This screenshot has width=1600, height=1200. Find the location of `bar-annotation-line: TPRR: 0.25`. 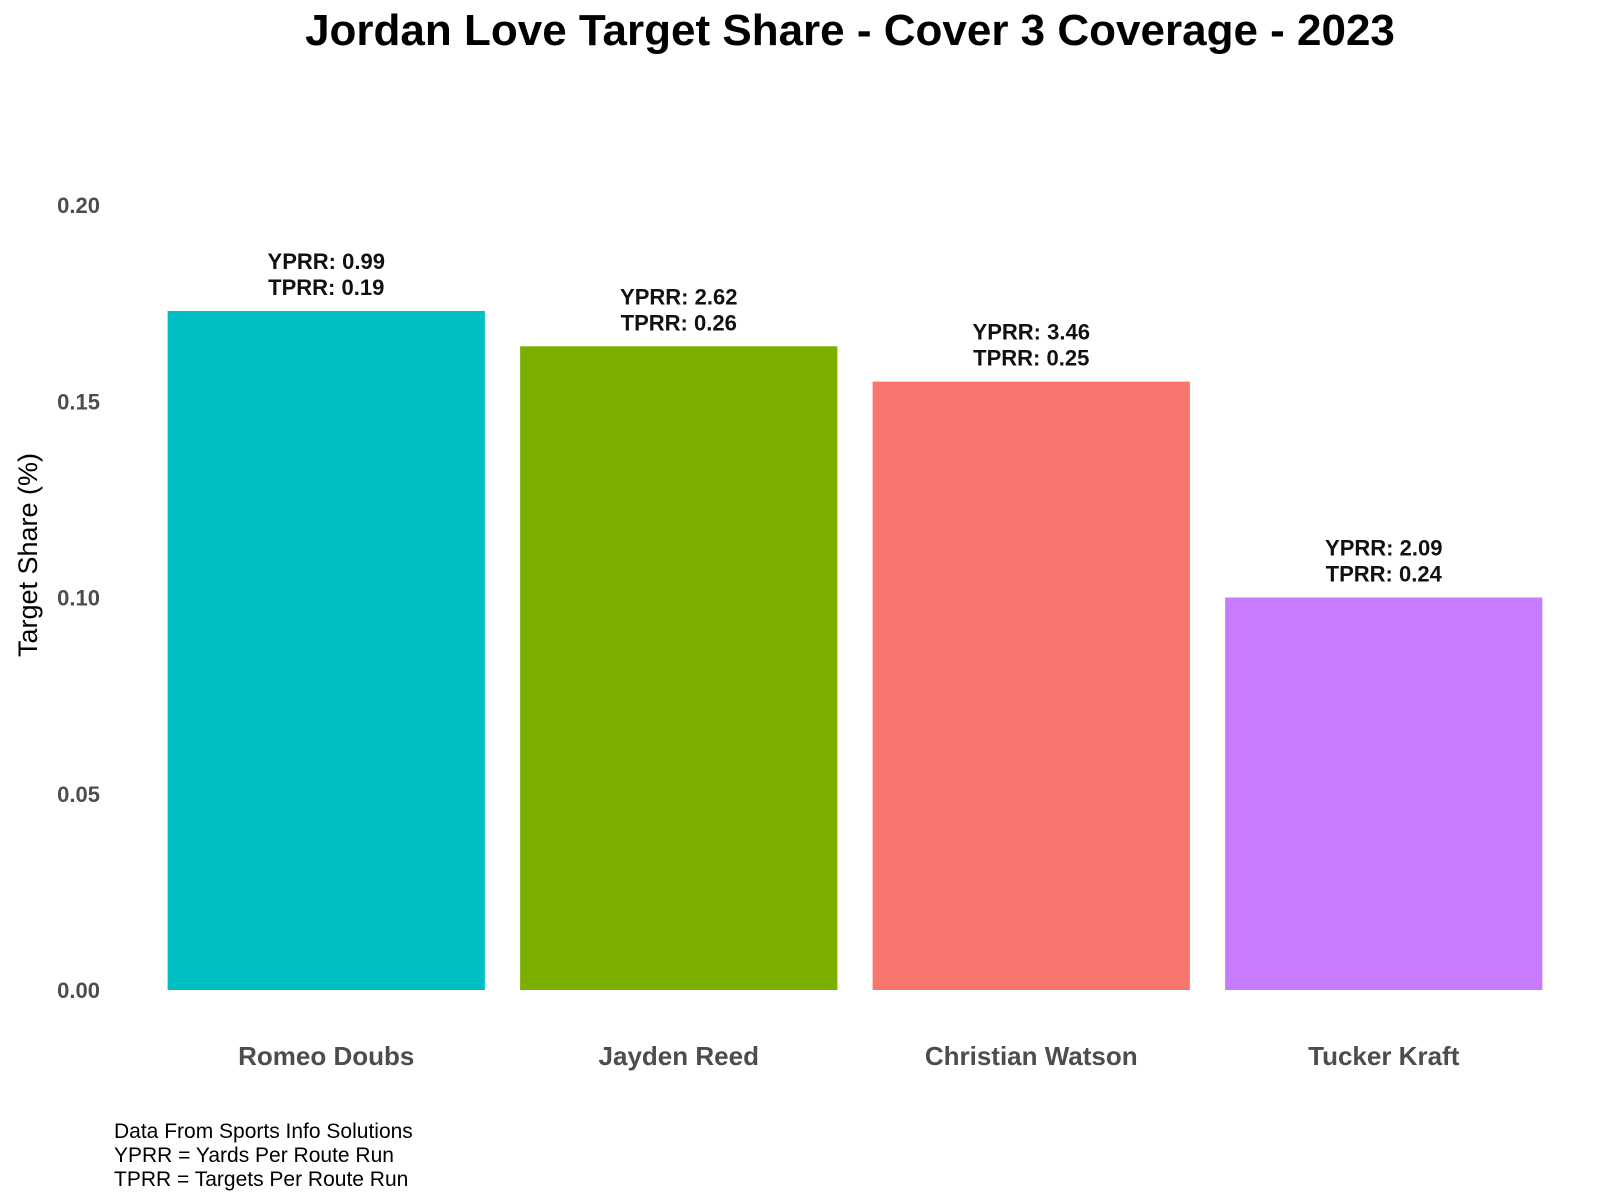

bar-annotation-line: TPRR: 0.25 is located at coordinates (1031, 358).